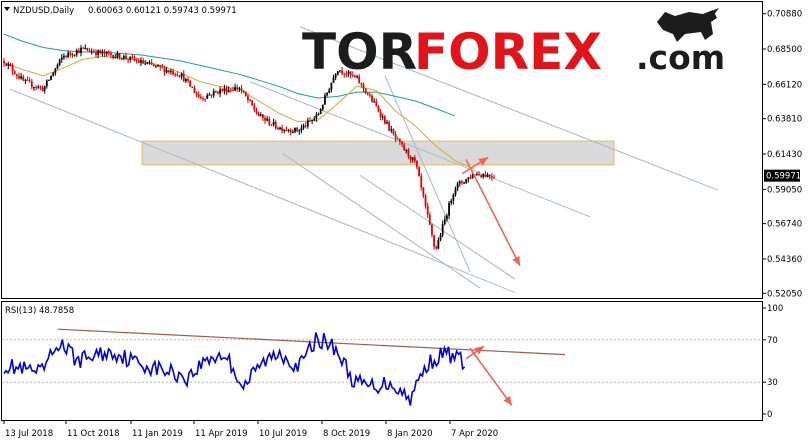  What do you see at coordinates (93, 434) in the screenshot?
I see `time-tick-label: 11 Oct 2018` at bounding box center [93, 434].